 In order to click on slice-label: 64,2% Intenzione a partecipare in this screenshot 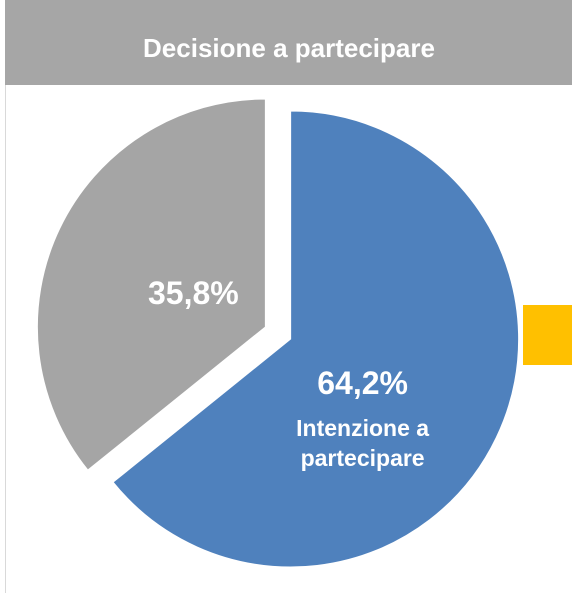, I will do `click(363, 418)`.